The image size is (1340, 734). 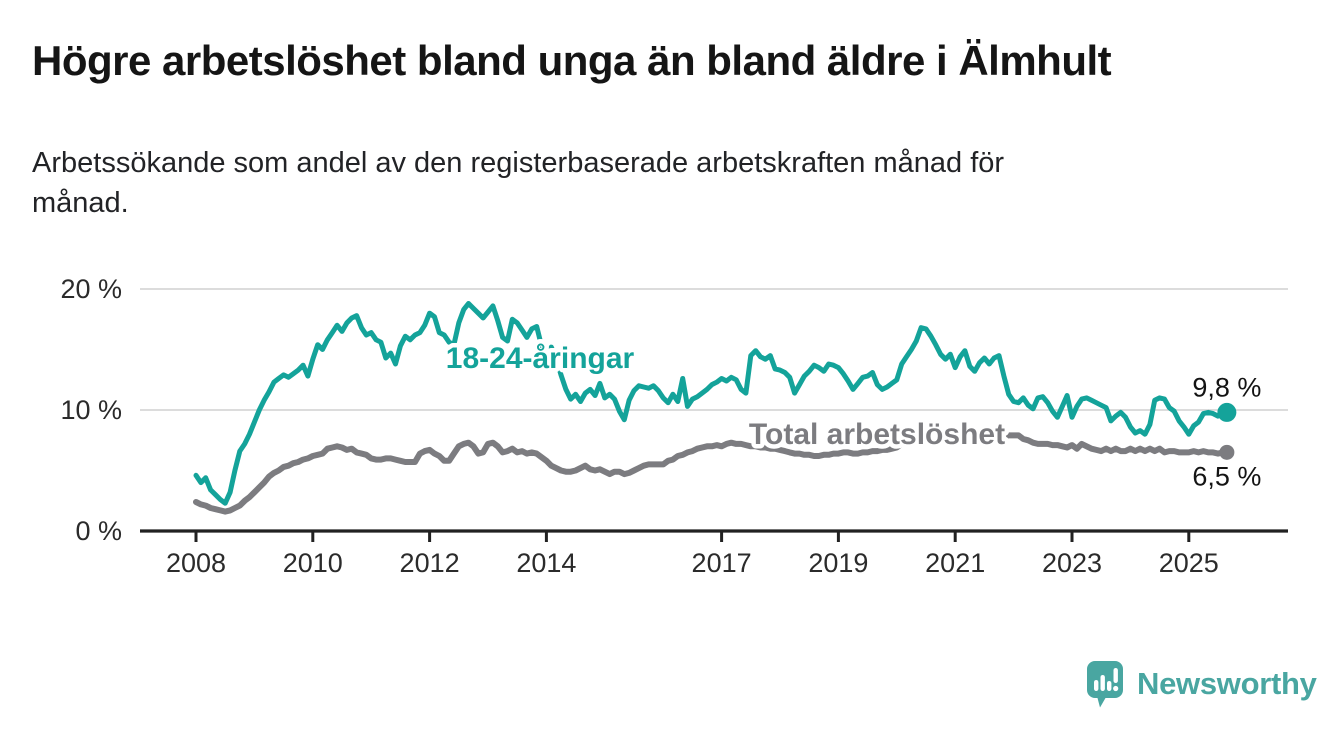 What do you see at coordinates (1227, 412) in the screenshot?
I see `youth-end-dot` at bounding box center [1227, 412].